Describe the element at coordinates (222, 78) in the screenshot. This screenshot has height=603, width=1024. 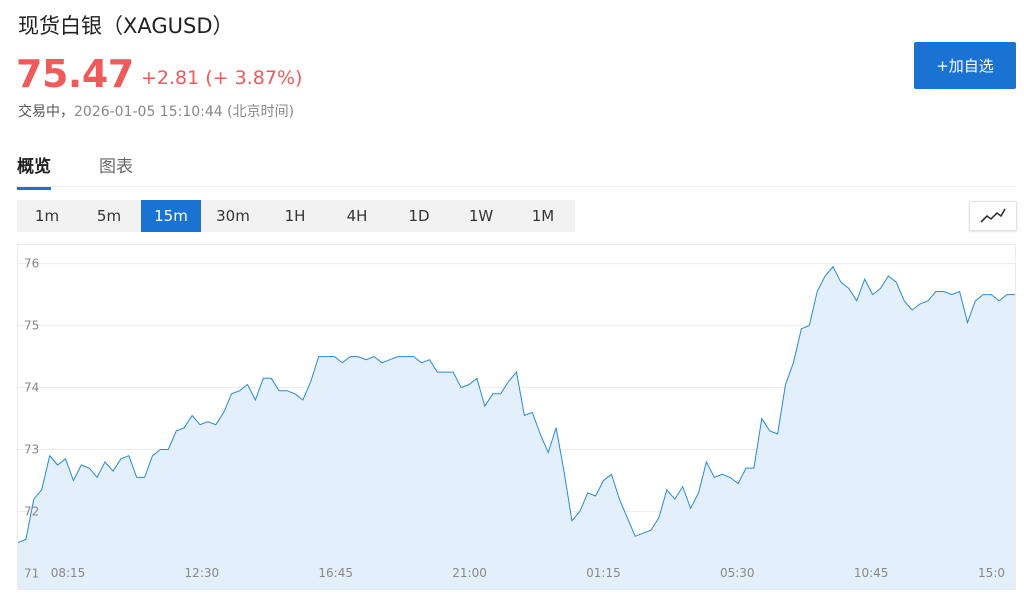
I see `price-change: +2.81 (+ 3.87%)` at that location.